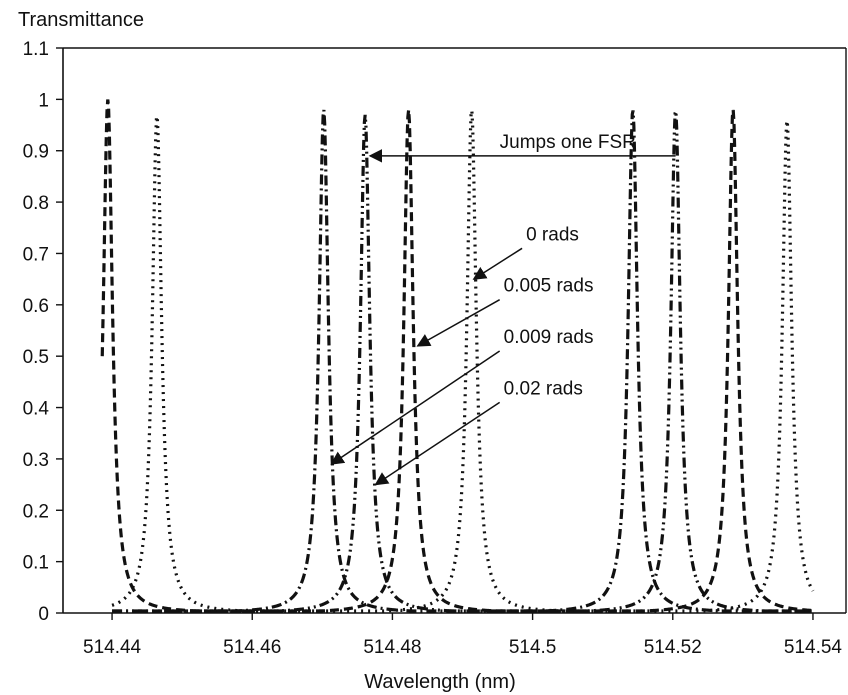  I want to click on y-tick-label: 1.1, so click(36, 49).